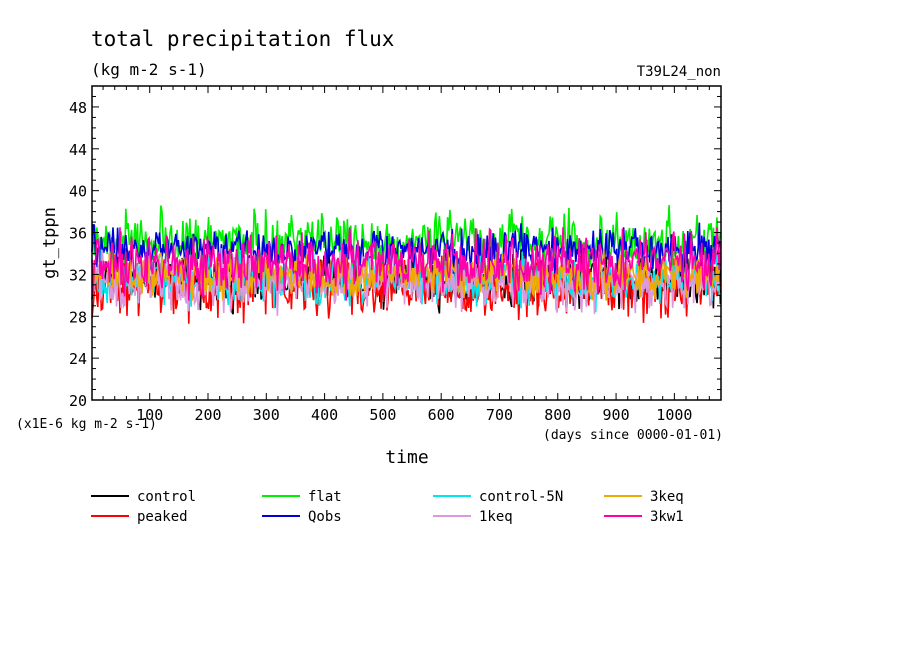 This screenshot has height=654, width=904. I want to click on x-tick-label: 700, so click(499, 415).